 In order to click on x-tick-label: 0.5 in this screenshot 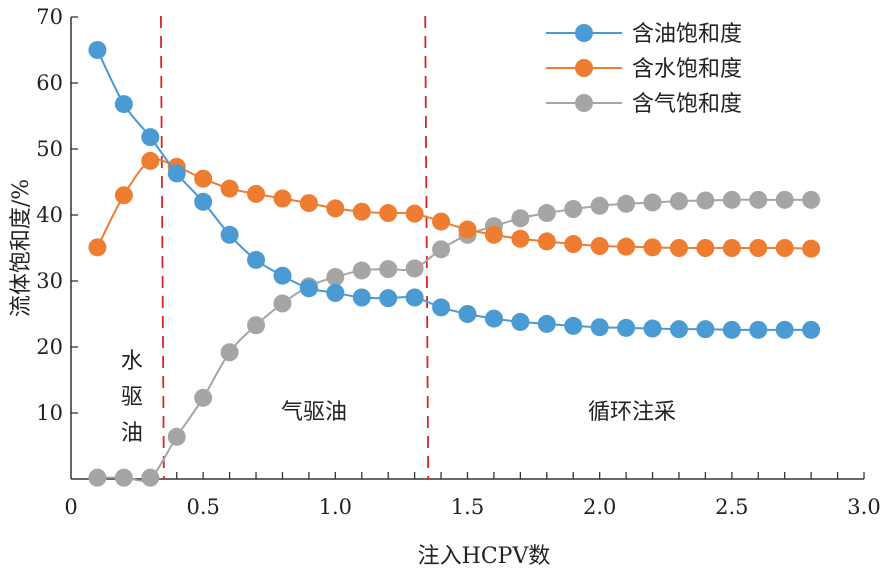, I will do `click(202, 507)`.